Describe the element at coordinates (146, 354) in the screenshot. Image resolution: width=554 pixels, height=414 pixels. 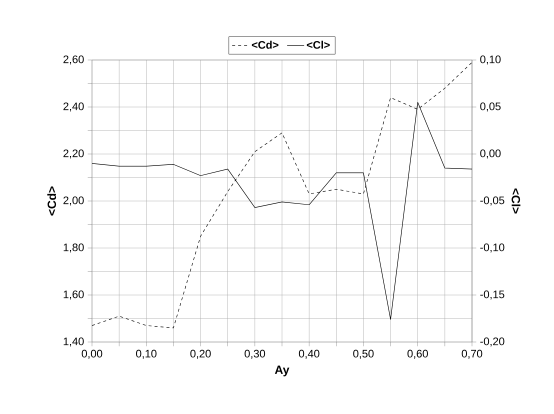
I see `x-tick-label: 0,10` at that location.